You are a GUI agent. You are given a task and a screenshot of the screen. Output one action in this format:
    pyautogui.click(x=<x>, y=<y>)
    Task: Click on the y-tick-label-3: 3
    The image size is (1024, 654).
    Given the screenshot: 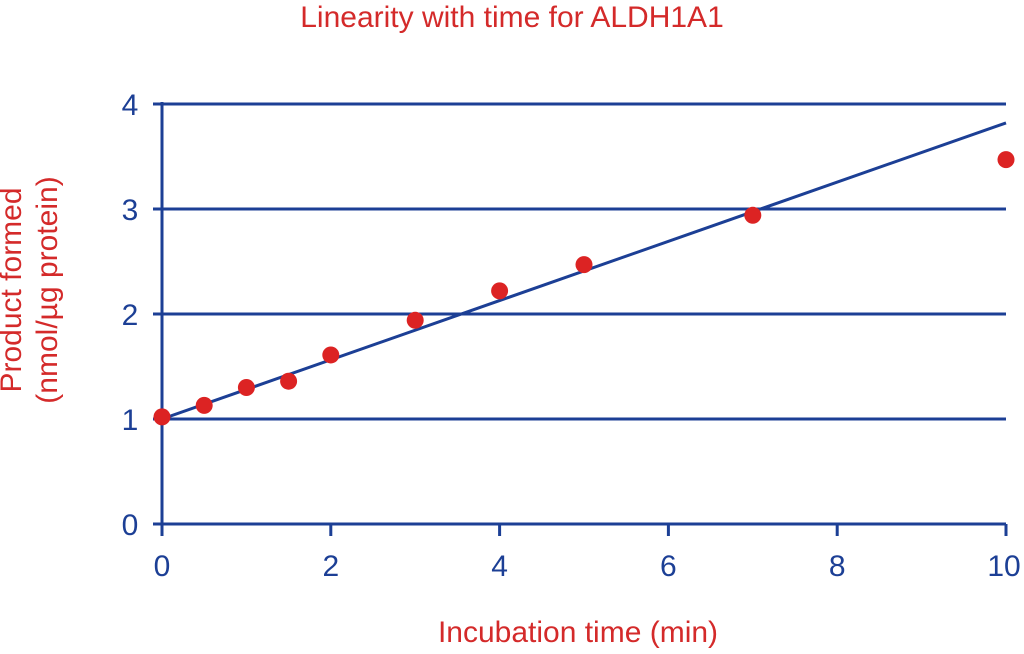 What is the action you would take?
    pyautogui.click(x=130, y=210)
    